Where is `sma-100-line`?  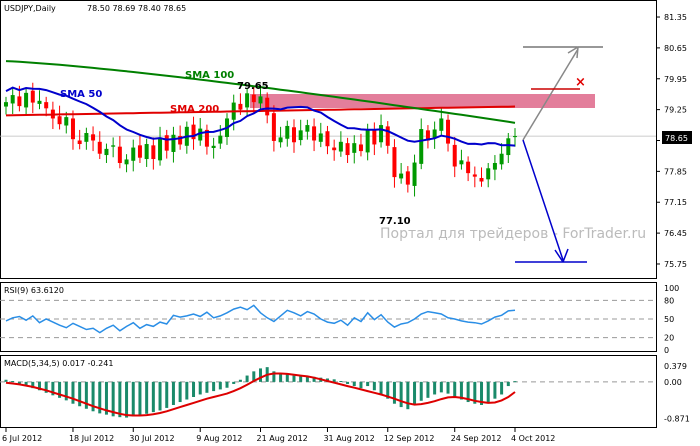
sma-100-line is located at coordinates (260, 92).